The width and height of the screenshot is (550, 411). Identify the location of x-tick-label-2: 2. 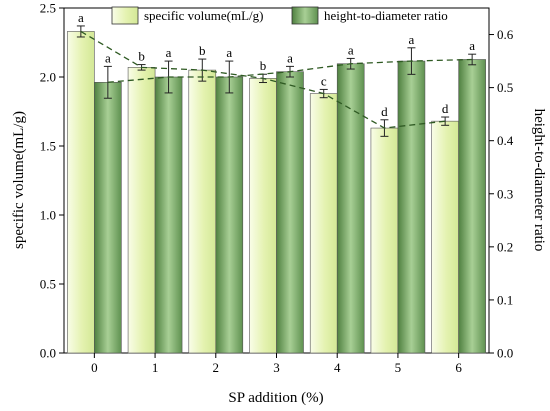
(216, 367).